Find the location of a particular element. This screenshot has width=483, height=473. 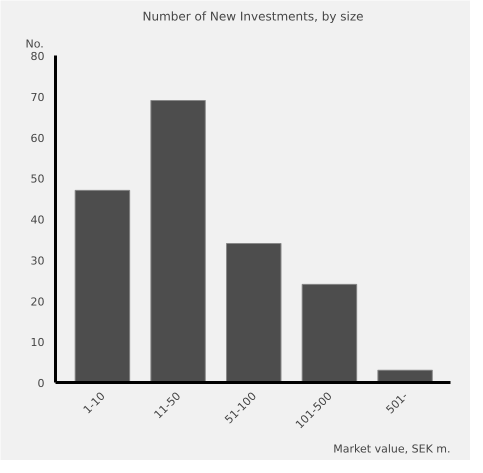

y-tick-label: 70 is located at coordinates (37, 97).